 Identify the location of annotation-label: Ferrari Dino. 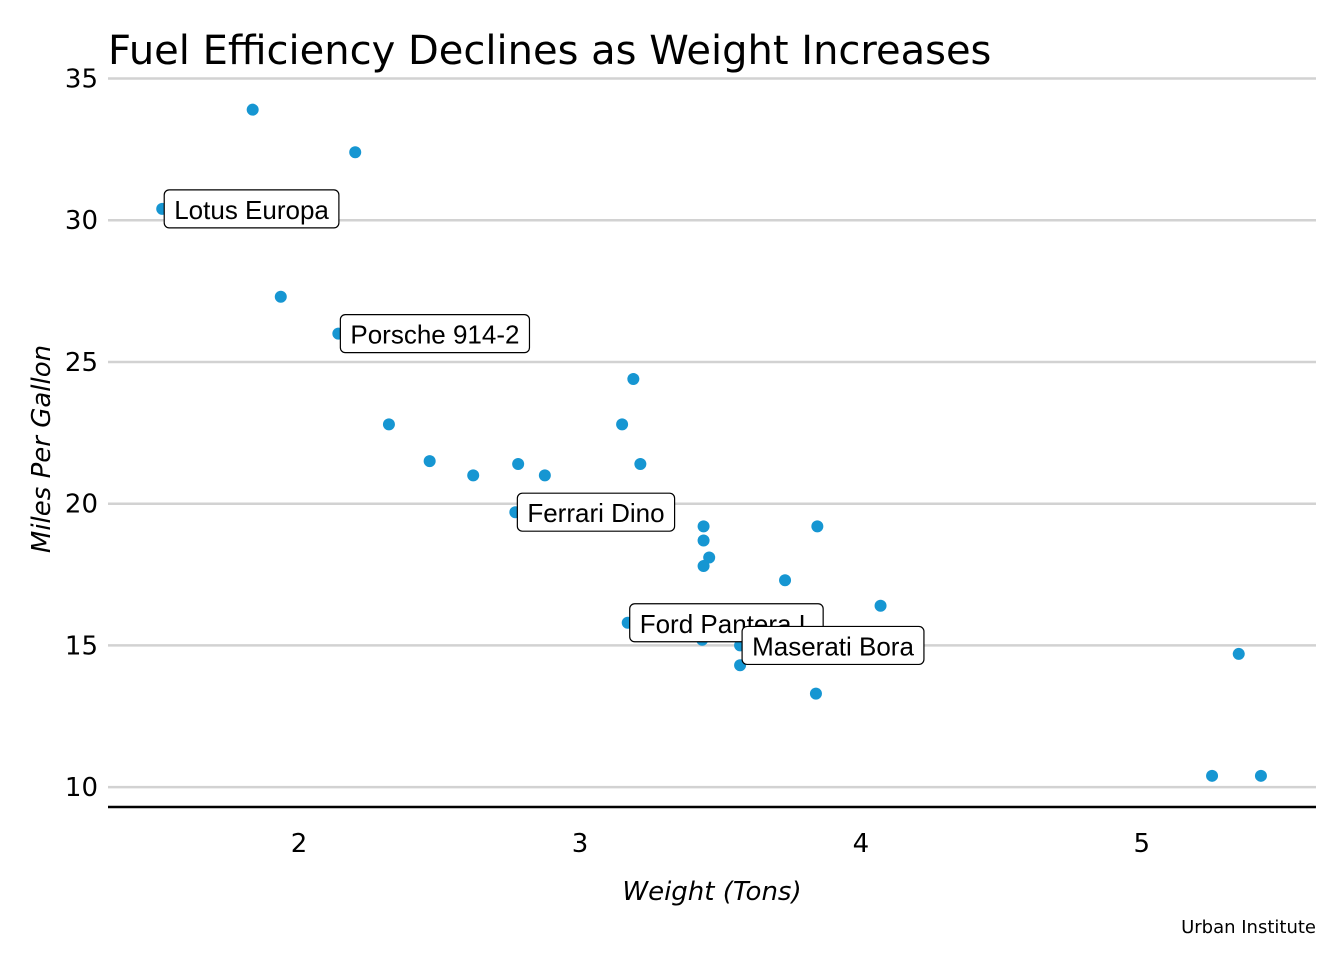
(595, 513).